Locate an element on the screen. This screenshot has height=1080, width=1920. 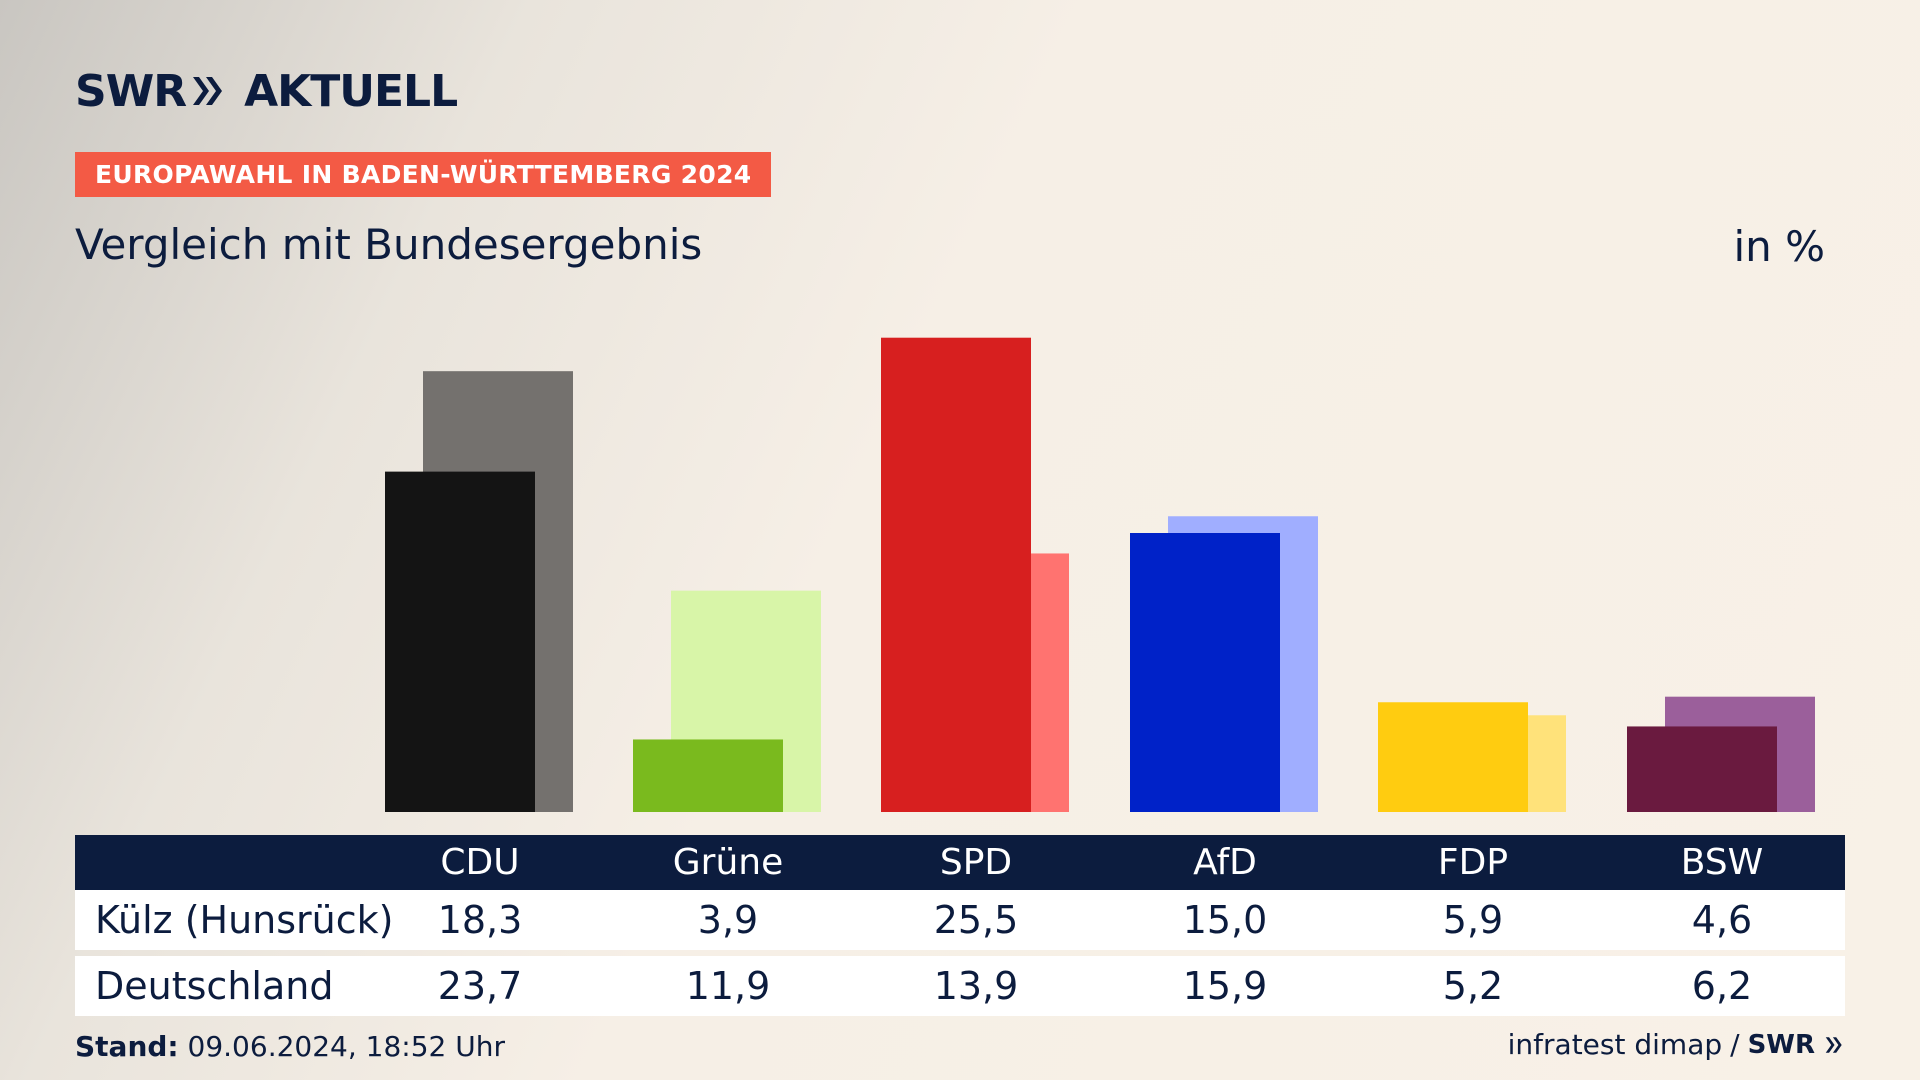
table-row: Deutschland 23,7 11,9 13,9 15,9 5,2 6,2 is located at coordinates (960, 986).